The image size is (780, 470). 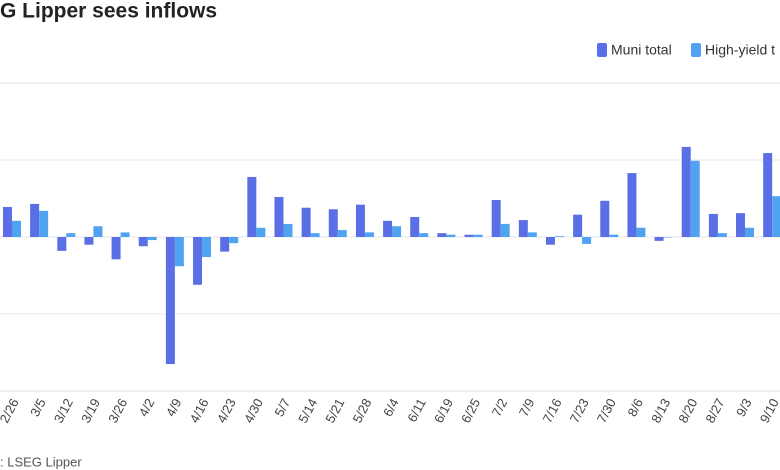 I want to click on x-tick-label: 3/12, so click(x=63, y=410).